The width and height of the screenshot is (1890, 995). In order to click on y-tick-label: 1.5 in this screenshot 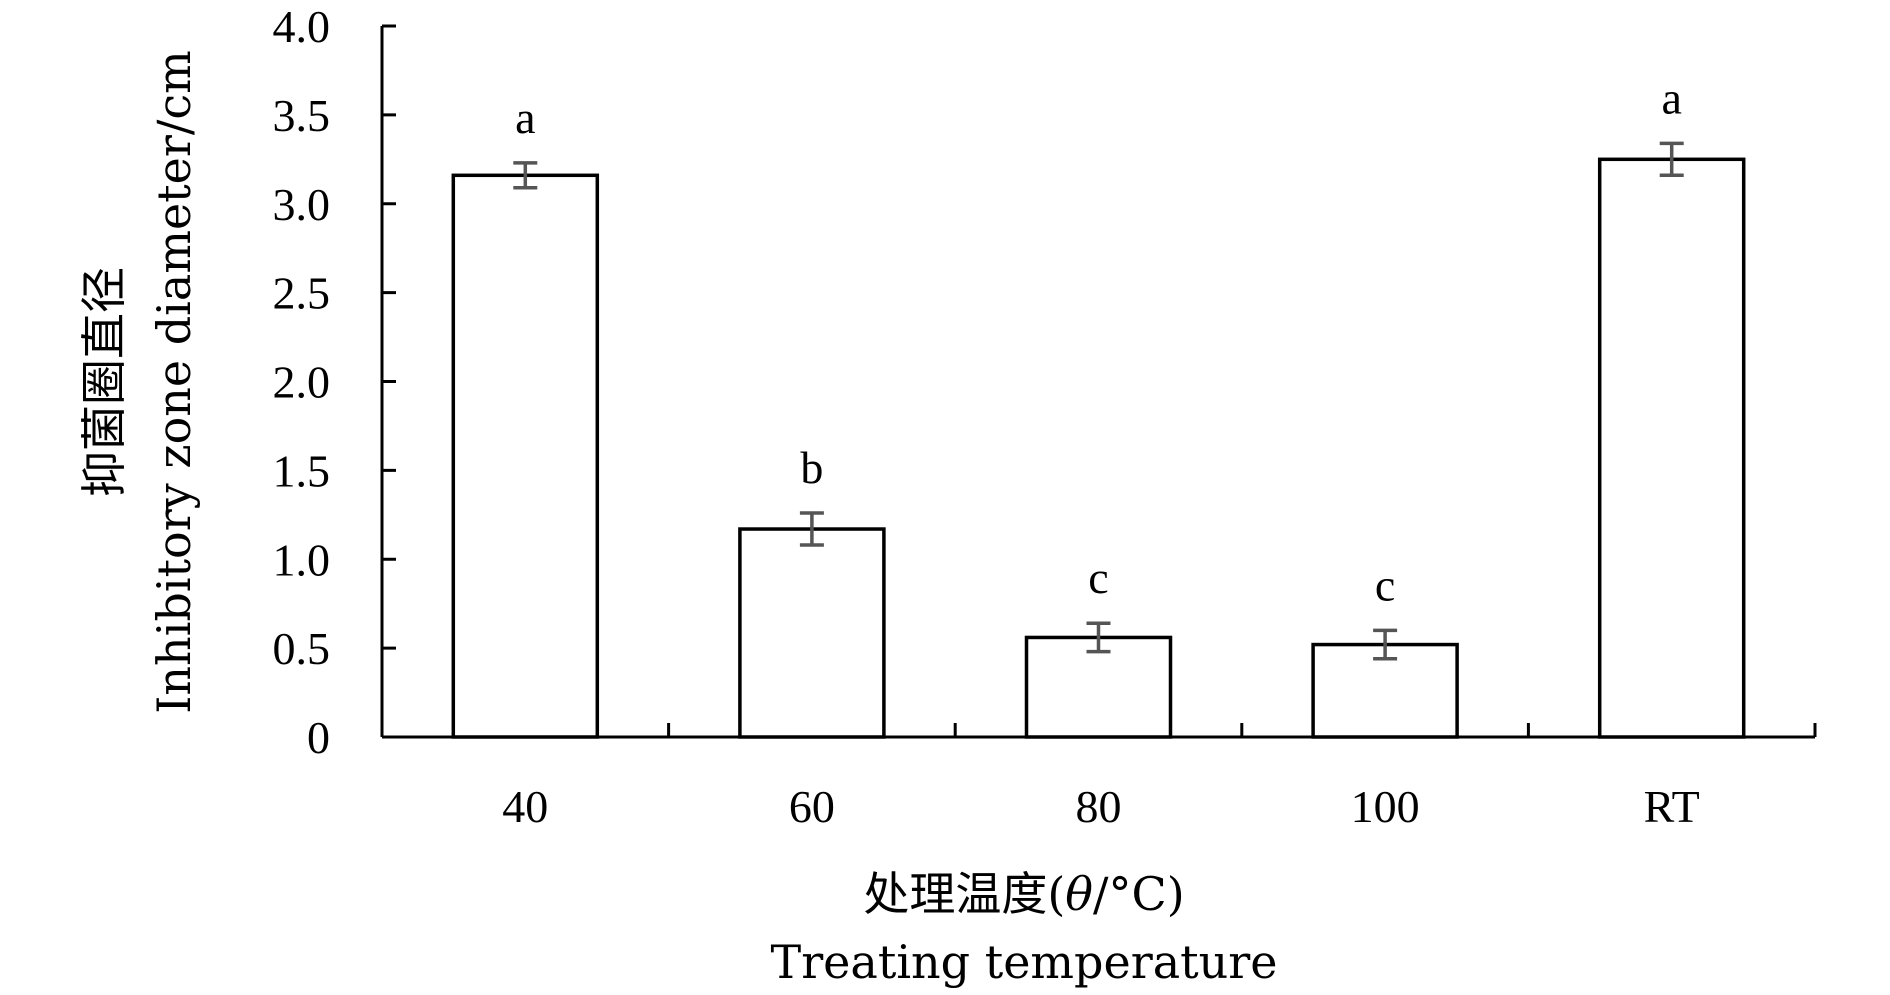, I will do `click(302, 470)`.